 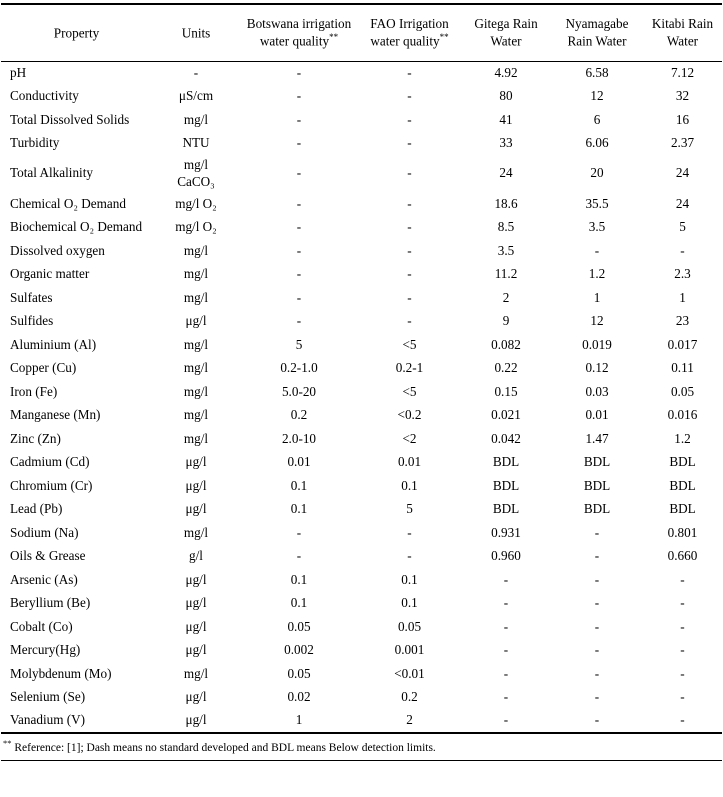 I want to click on property-cell: Chromium (Cr), so click(x=51, y=485).